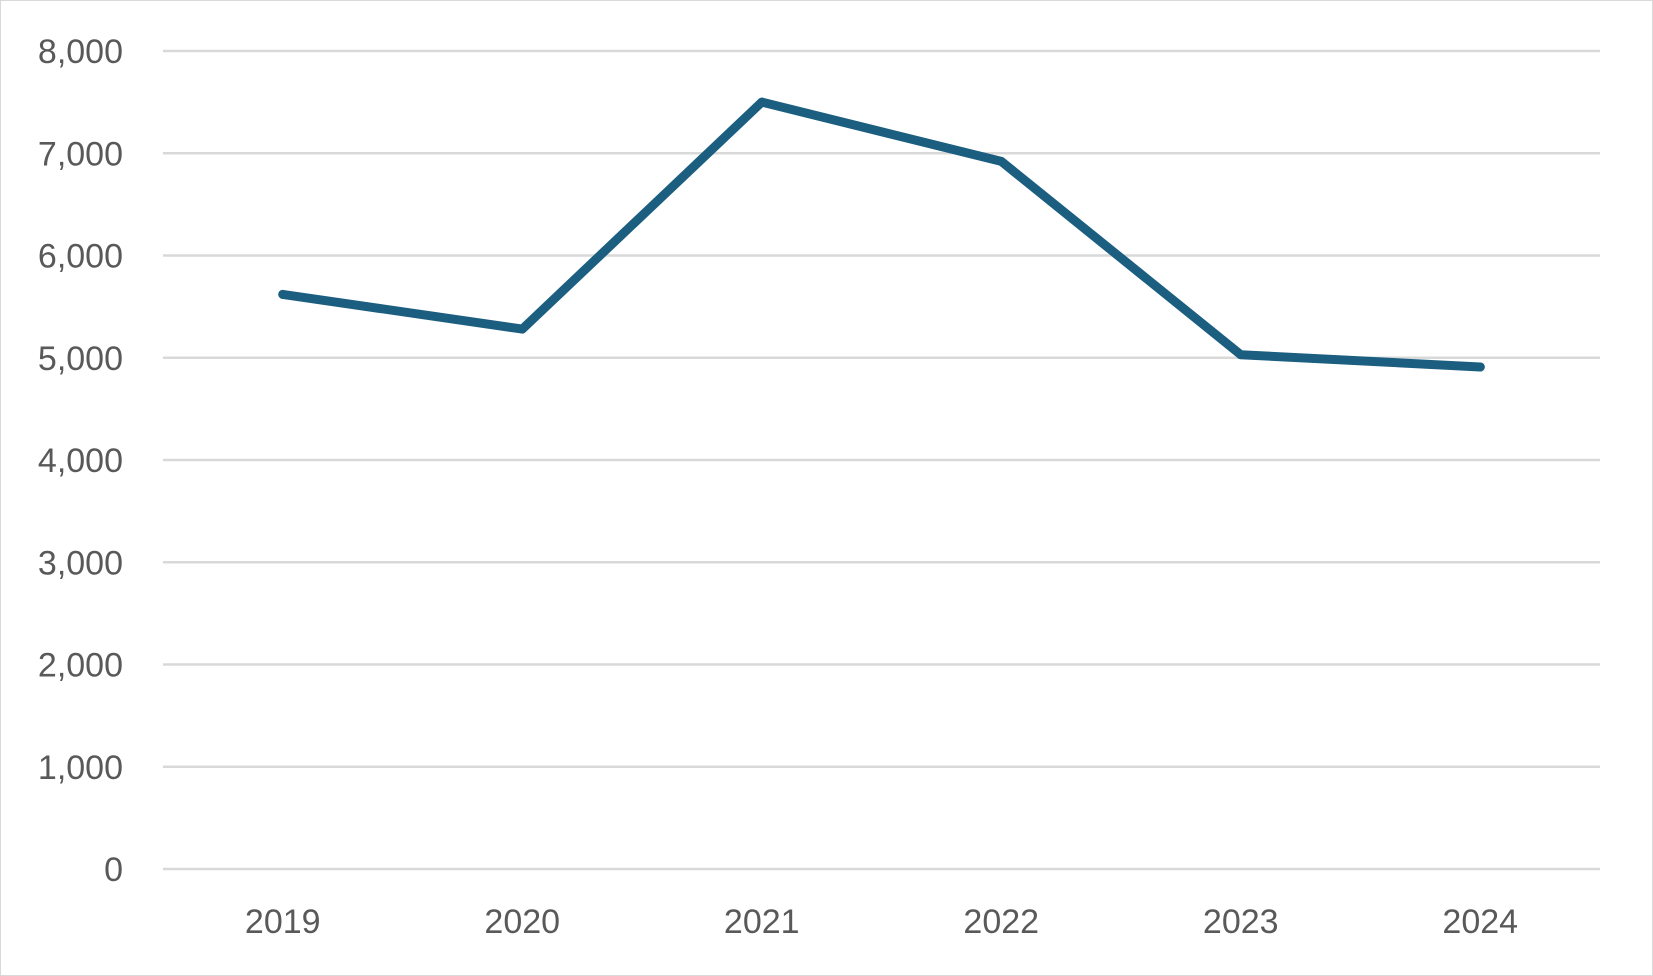 The height and width of the screenshot is (976, 1653). I want to click on y-tick-label: 1,000, so click(80, 768).